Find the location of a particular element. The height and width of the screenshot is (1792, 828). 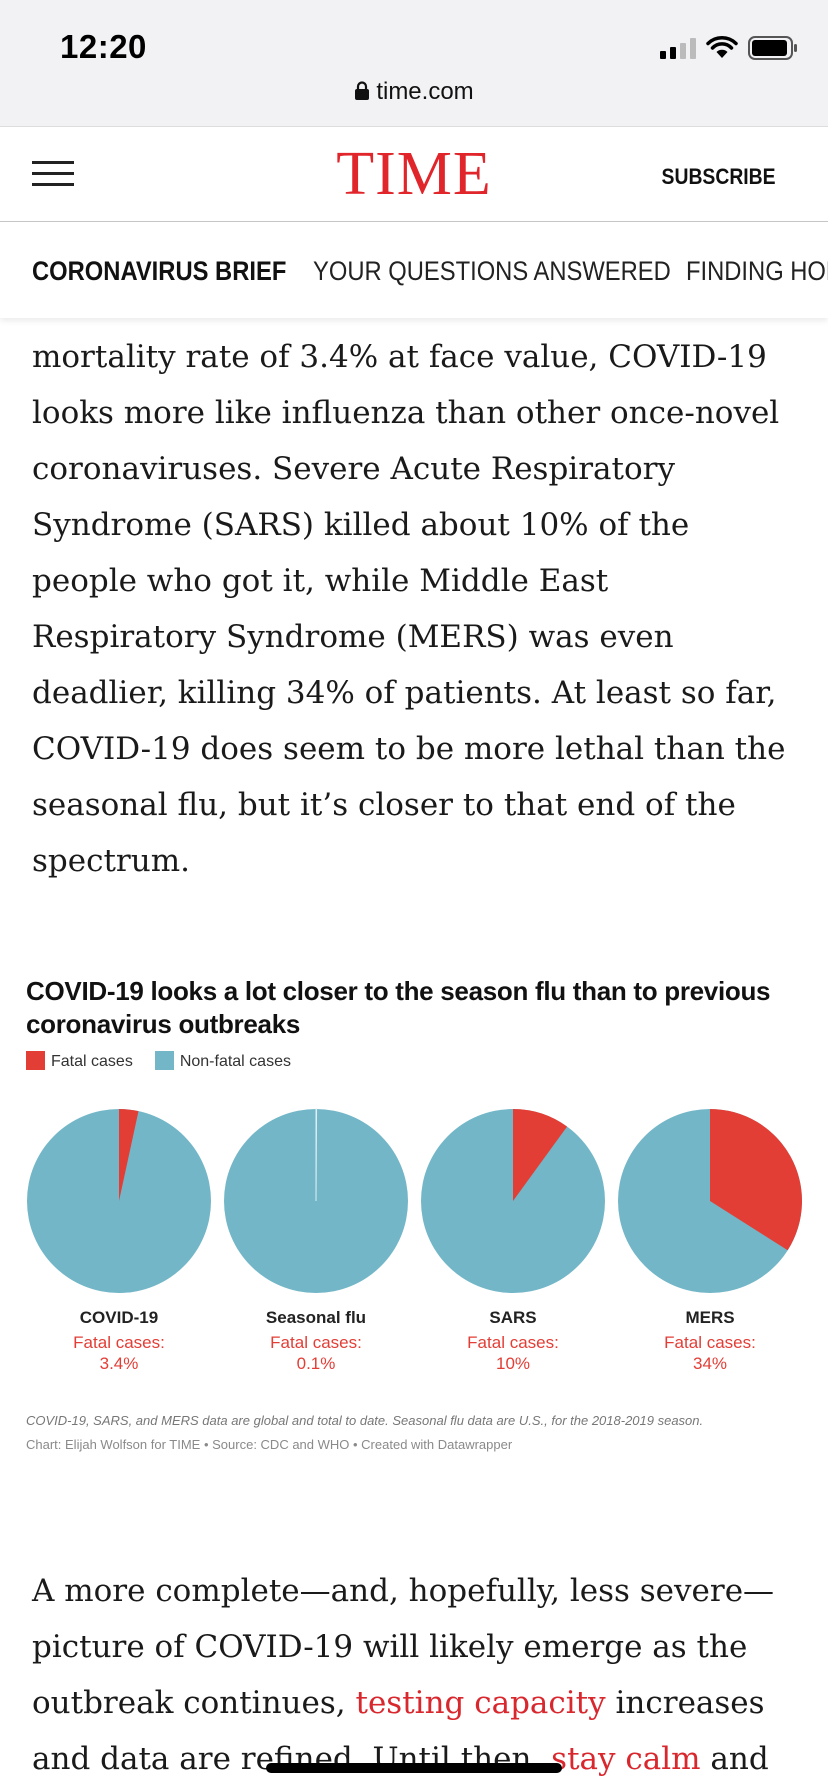

site-header: TIME SUBSCRIBE is located at coordinates (414, 174).